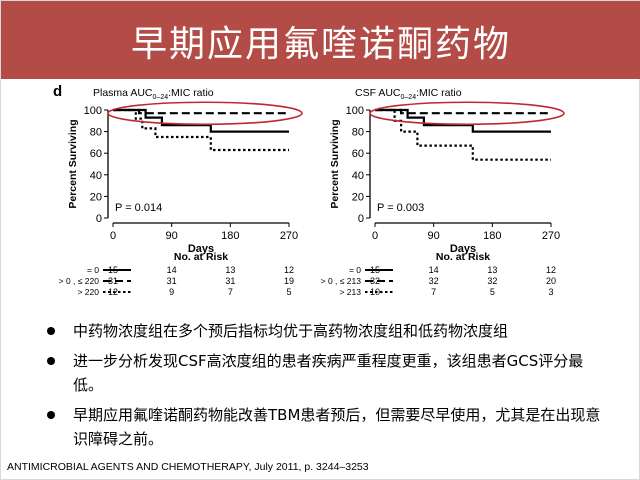  Describe the element at coordinates (320, 44) in the screenshot. I see `slide-title: 早期应用氟喹诺酮药物` at that location.